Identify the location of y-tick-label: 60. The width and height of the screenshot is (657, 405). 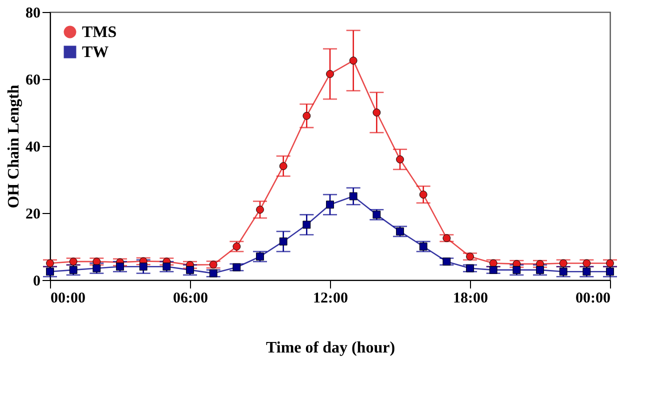
(33, 80).